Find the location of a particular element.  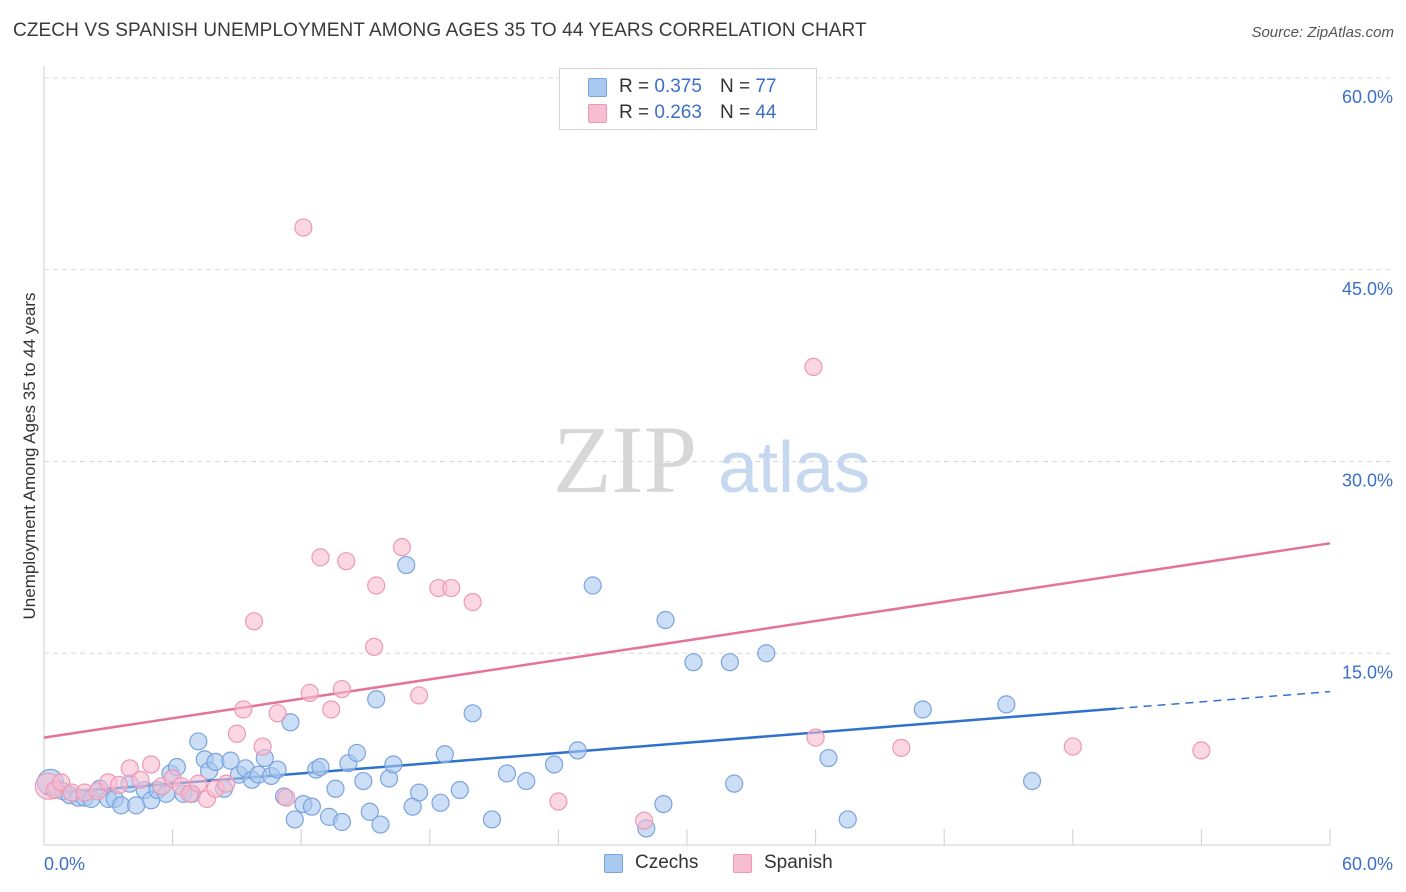

legend-item-spanish: Spanish is located at coordinates (783, 863).